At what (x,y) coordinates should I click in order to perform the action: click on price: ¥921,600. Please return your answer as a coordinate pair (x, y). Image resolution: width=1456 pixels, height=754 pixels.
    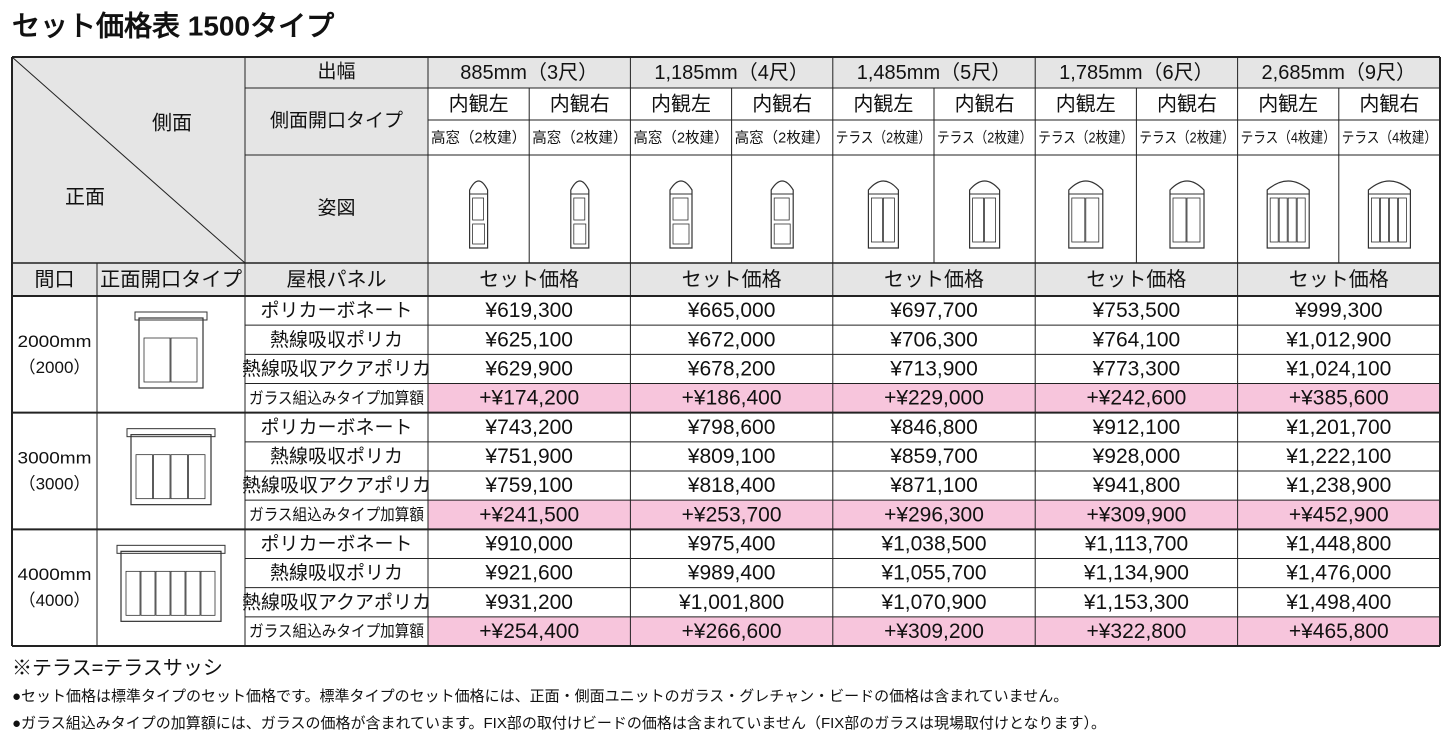
    Looking at the image, I should click on (528, 573).